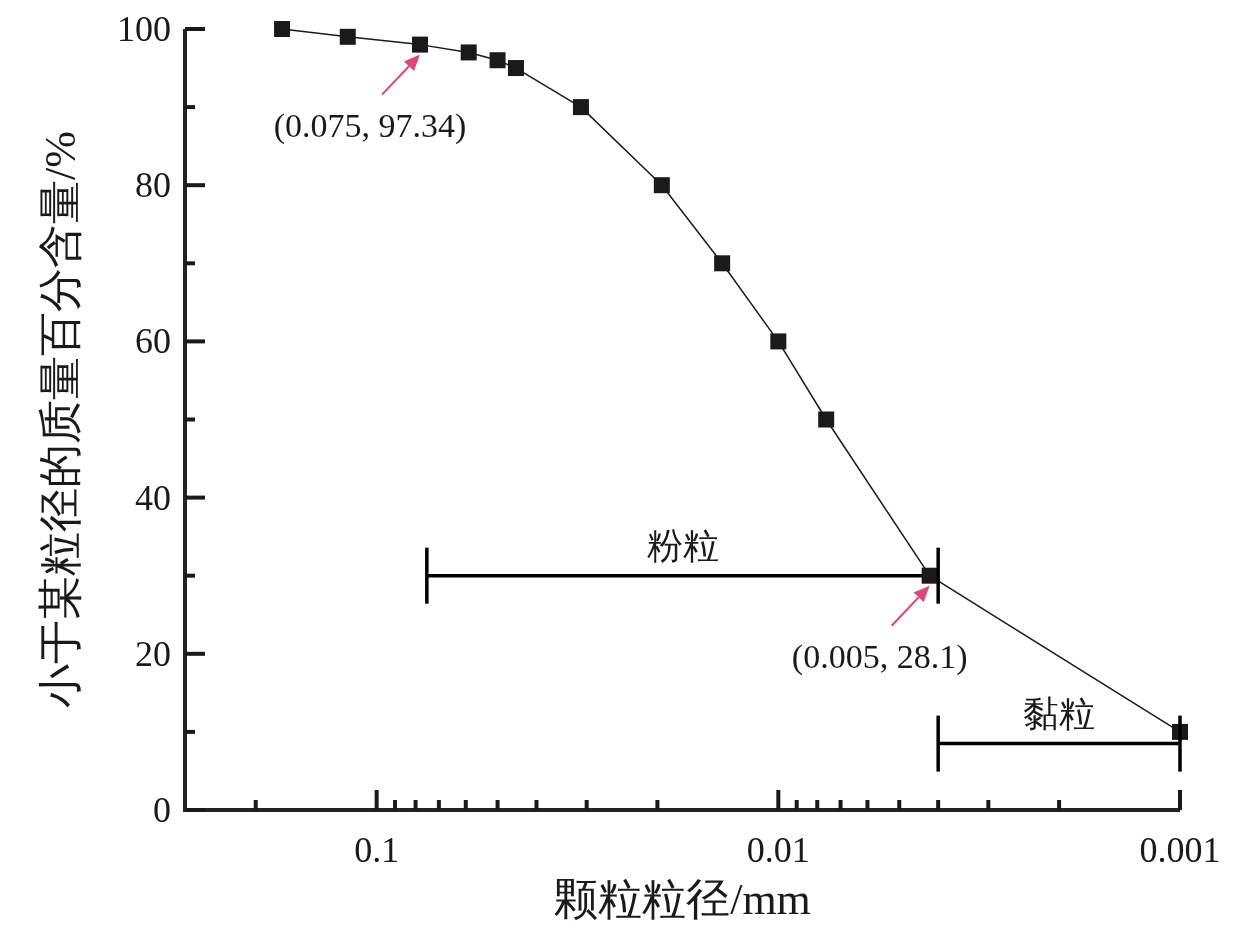 The image size is (1252, 938). I want to click on x-tick-label: 0.001, so click(1180, 850).